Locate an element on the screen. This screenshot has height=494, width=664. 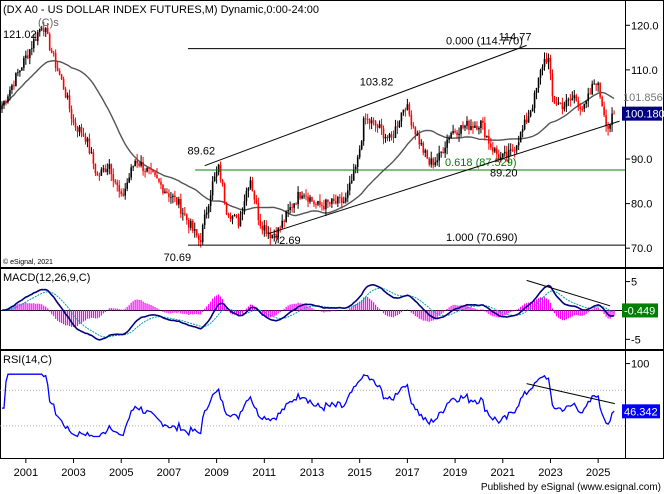
macd-value-label: -0.449 is located at coordinates (639, 311).